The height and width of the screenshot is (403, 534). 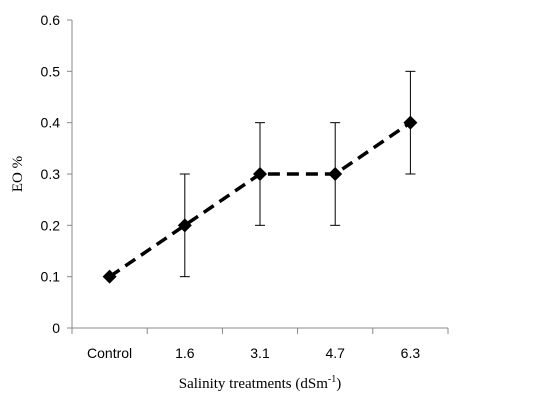 I want to click on y-tick-label: 0, so click(x=56, y=328).